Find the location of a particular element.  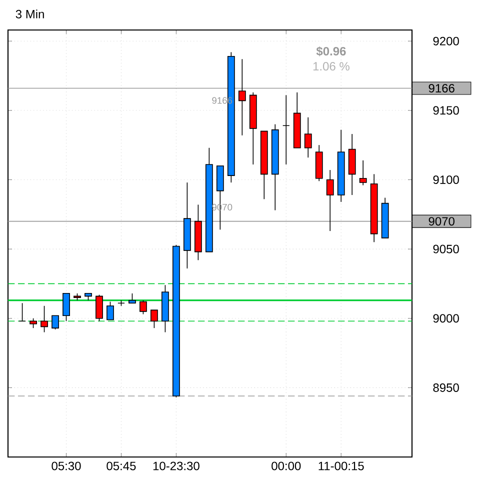

x-tick-label: 10-23:30 is located at coordinates (176, 466).